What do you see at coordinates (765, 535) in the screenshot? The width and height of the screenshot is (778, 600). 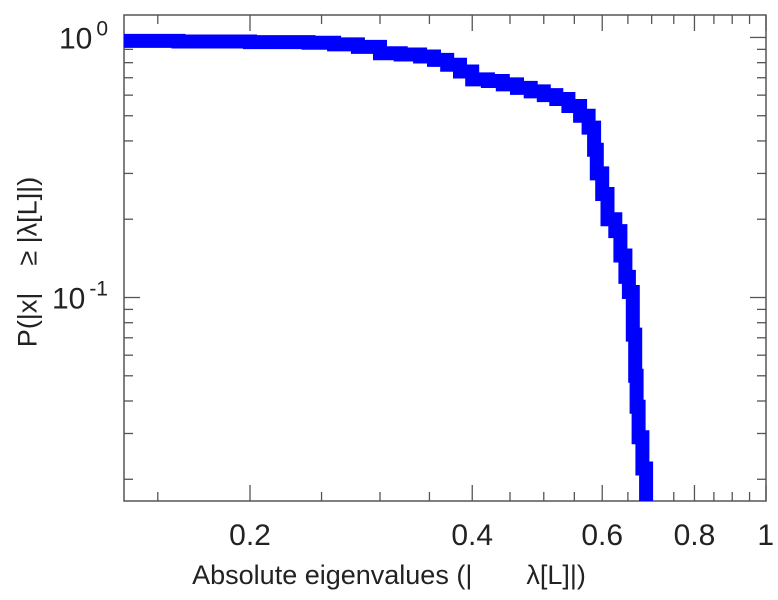 I see `x-tick-label: 1` at bounding box center [765, 535].